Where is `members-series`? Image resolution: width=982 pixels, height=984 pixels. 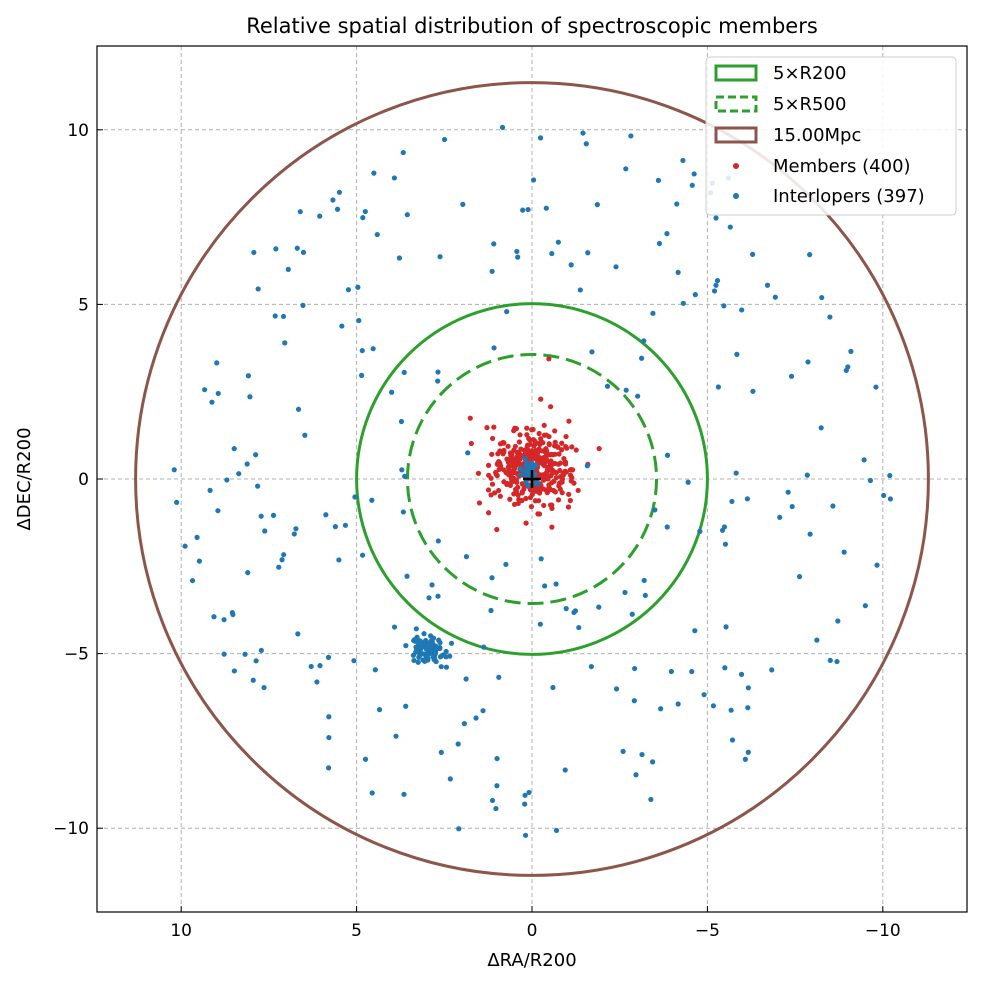 members-series is located at coordinates (534, 444).